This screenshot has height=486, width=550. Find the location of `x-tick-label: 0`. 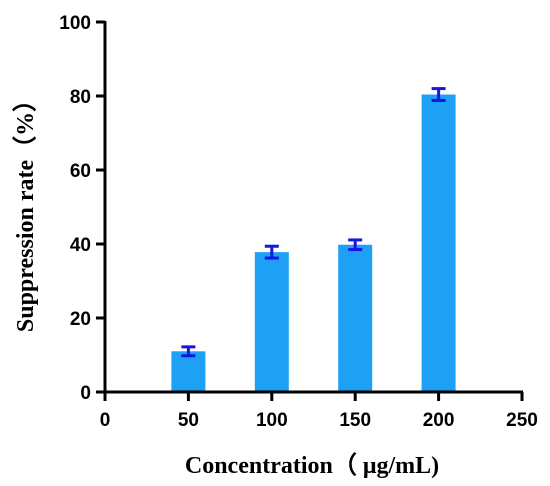

x-tick-label: 0 is located at coordinates (105, 420).